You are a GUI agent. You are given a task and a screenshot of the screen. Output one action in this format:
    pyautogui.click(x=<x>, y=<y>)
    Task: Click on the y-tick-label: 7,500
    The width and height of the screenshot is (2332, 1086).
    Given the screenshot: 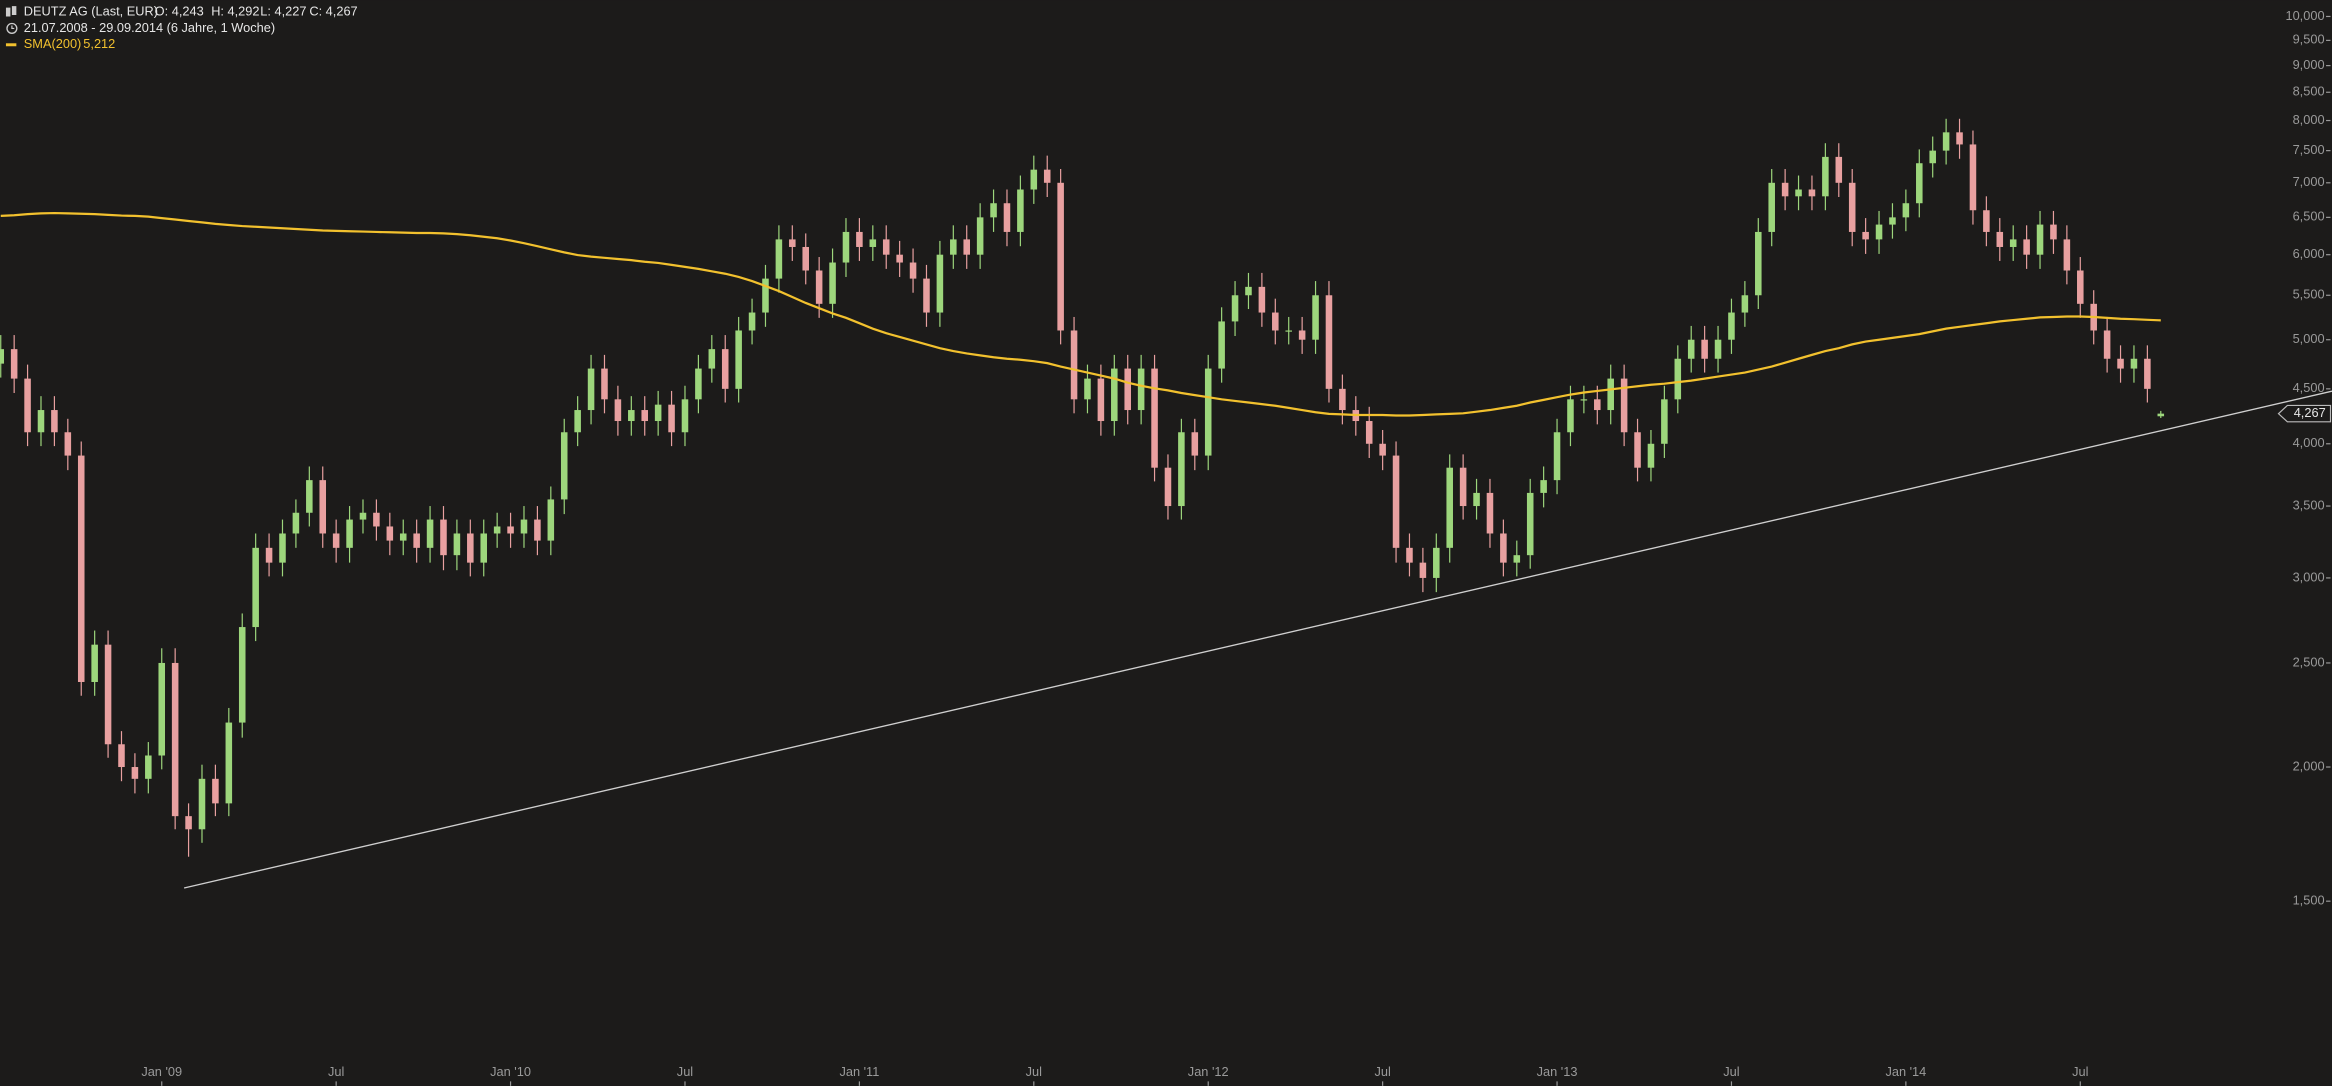 What is the action you would take?
    pyautogui.click(x=2309, y=149)
    